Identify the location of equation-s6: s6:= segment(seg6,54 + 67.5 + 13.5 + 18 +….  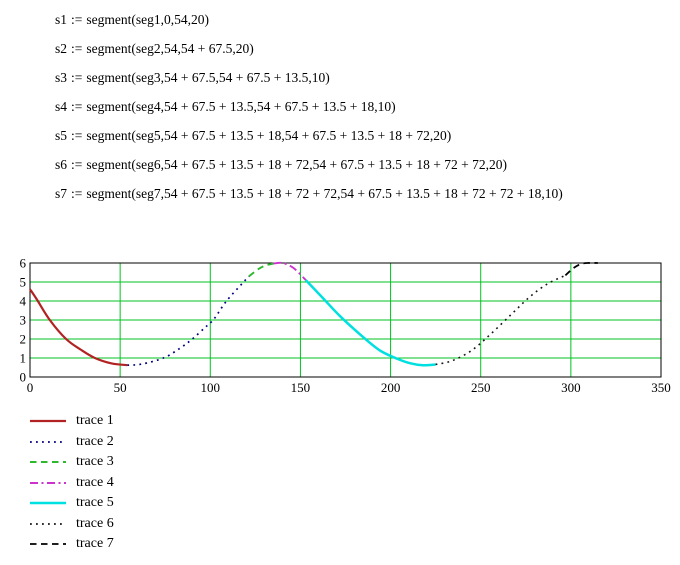
(281, 165).